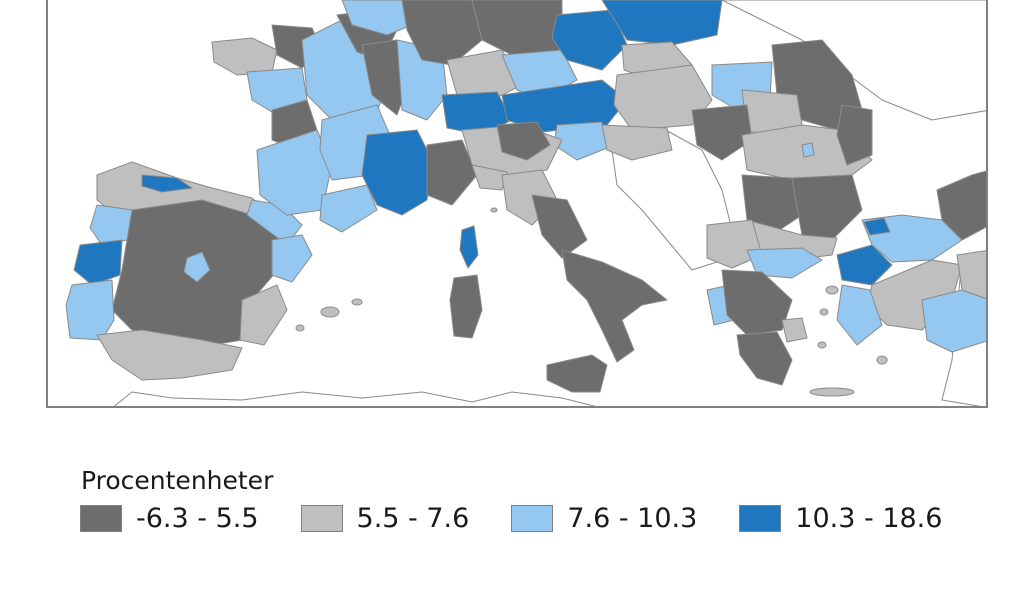 Image resolution: width=1024 pixels, height=605 pixels. What do you see at coordinates (827, 207) in the screenshot?
I see `region-bulgaria-east` at bounding box center [827, 207].